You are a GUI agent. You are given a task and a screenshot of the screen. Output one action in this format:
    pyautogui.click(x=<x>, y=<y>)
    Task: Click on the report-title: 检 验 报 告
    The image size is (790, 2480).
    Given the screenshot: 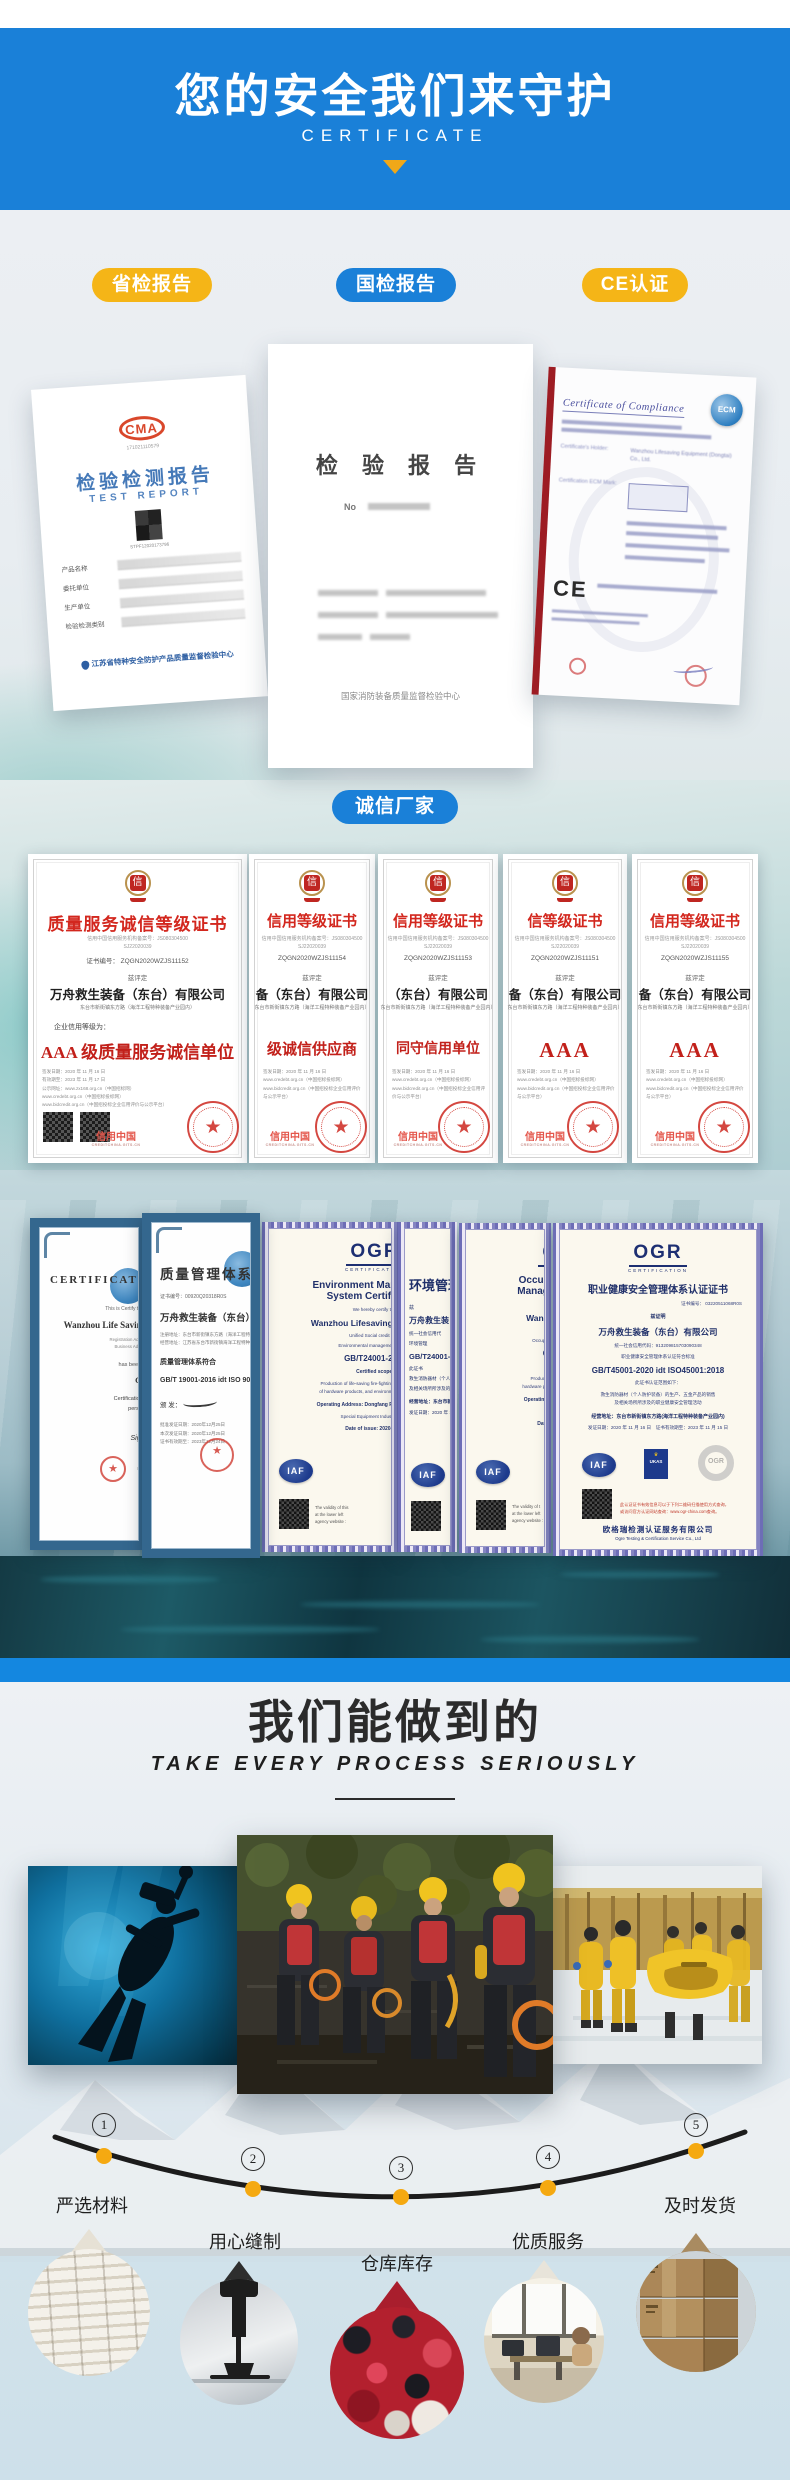 What is the action you would take?
    pyautogui.click(x=400, y=465)
    